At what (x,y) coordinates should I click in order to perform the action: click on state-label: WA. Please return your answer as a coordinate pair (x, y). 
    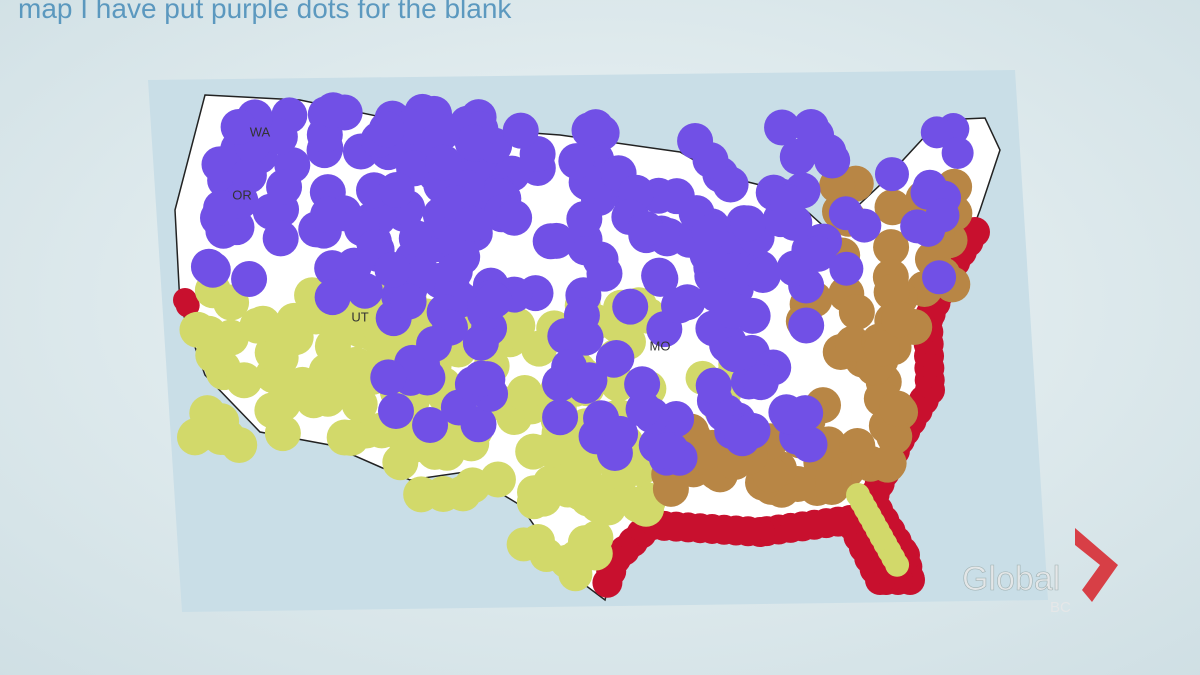
    Looking at the image, I should click on (260, 131).